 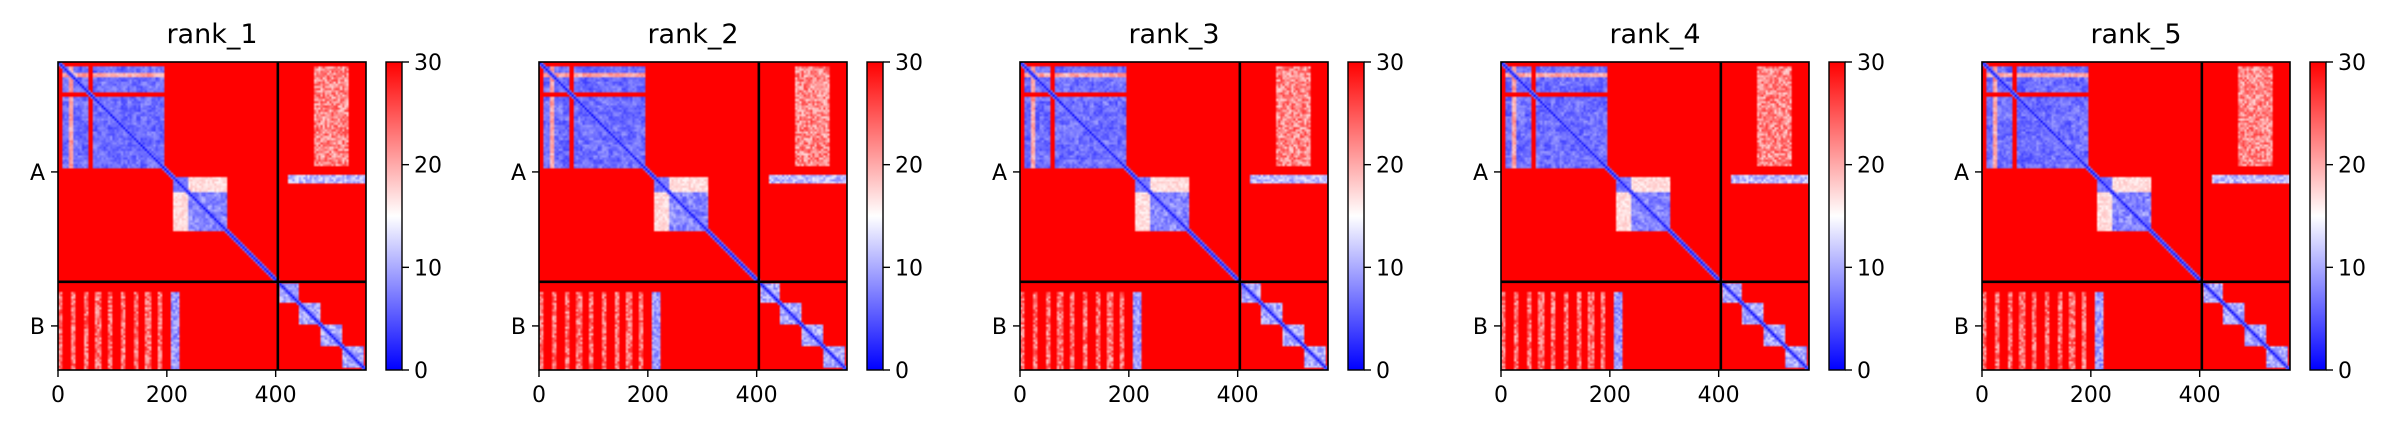 I want to click on panel-title: rank_1, so click(x=211, y=34).